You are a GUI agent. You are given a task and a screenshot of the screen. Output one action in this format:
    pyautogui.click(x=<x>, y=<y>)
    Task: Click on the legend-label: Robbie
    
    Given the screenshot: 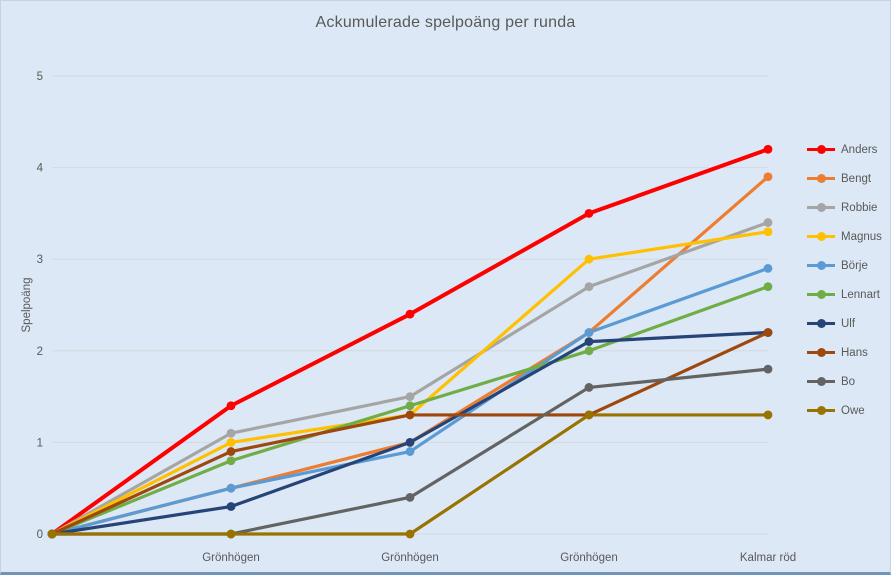 What is the action you would take?
    pyautogui.click(x=859, y=207)
    